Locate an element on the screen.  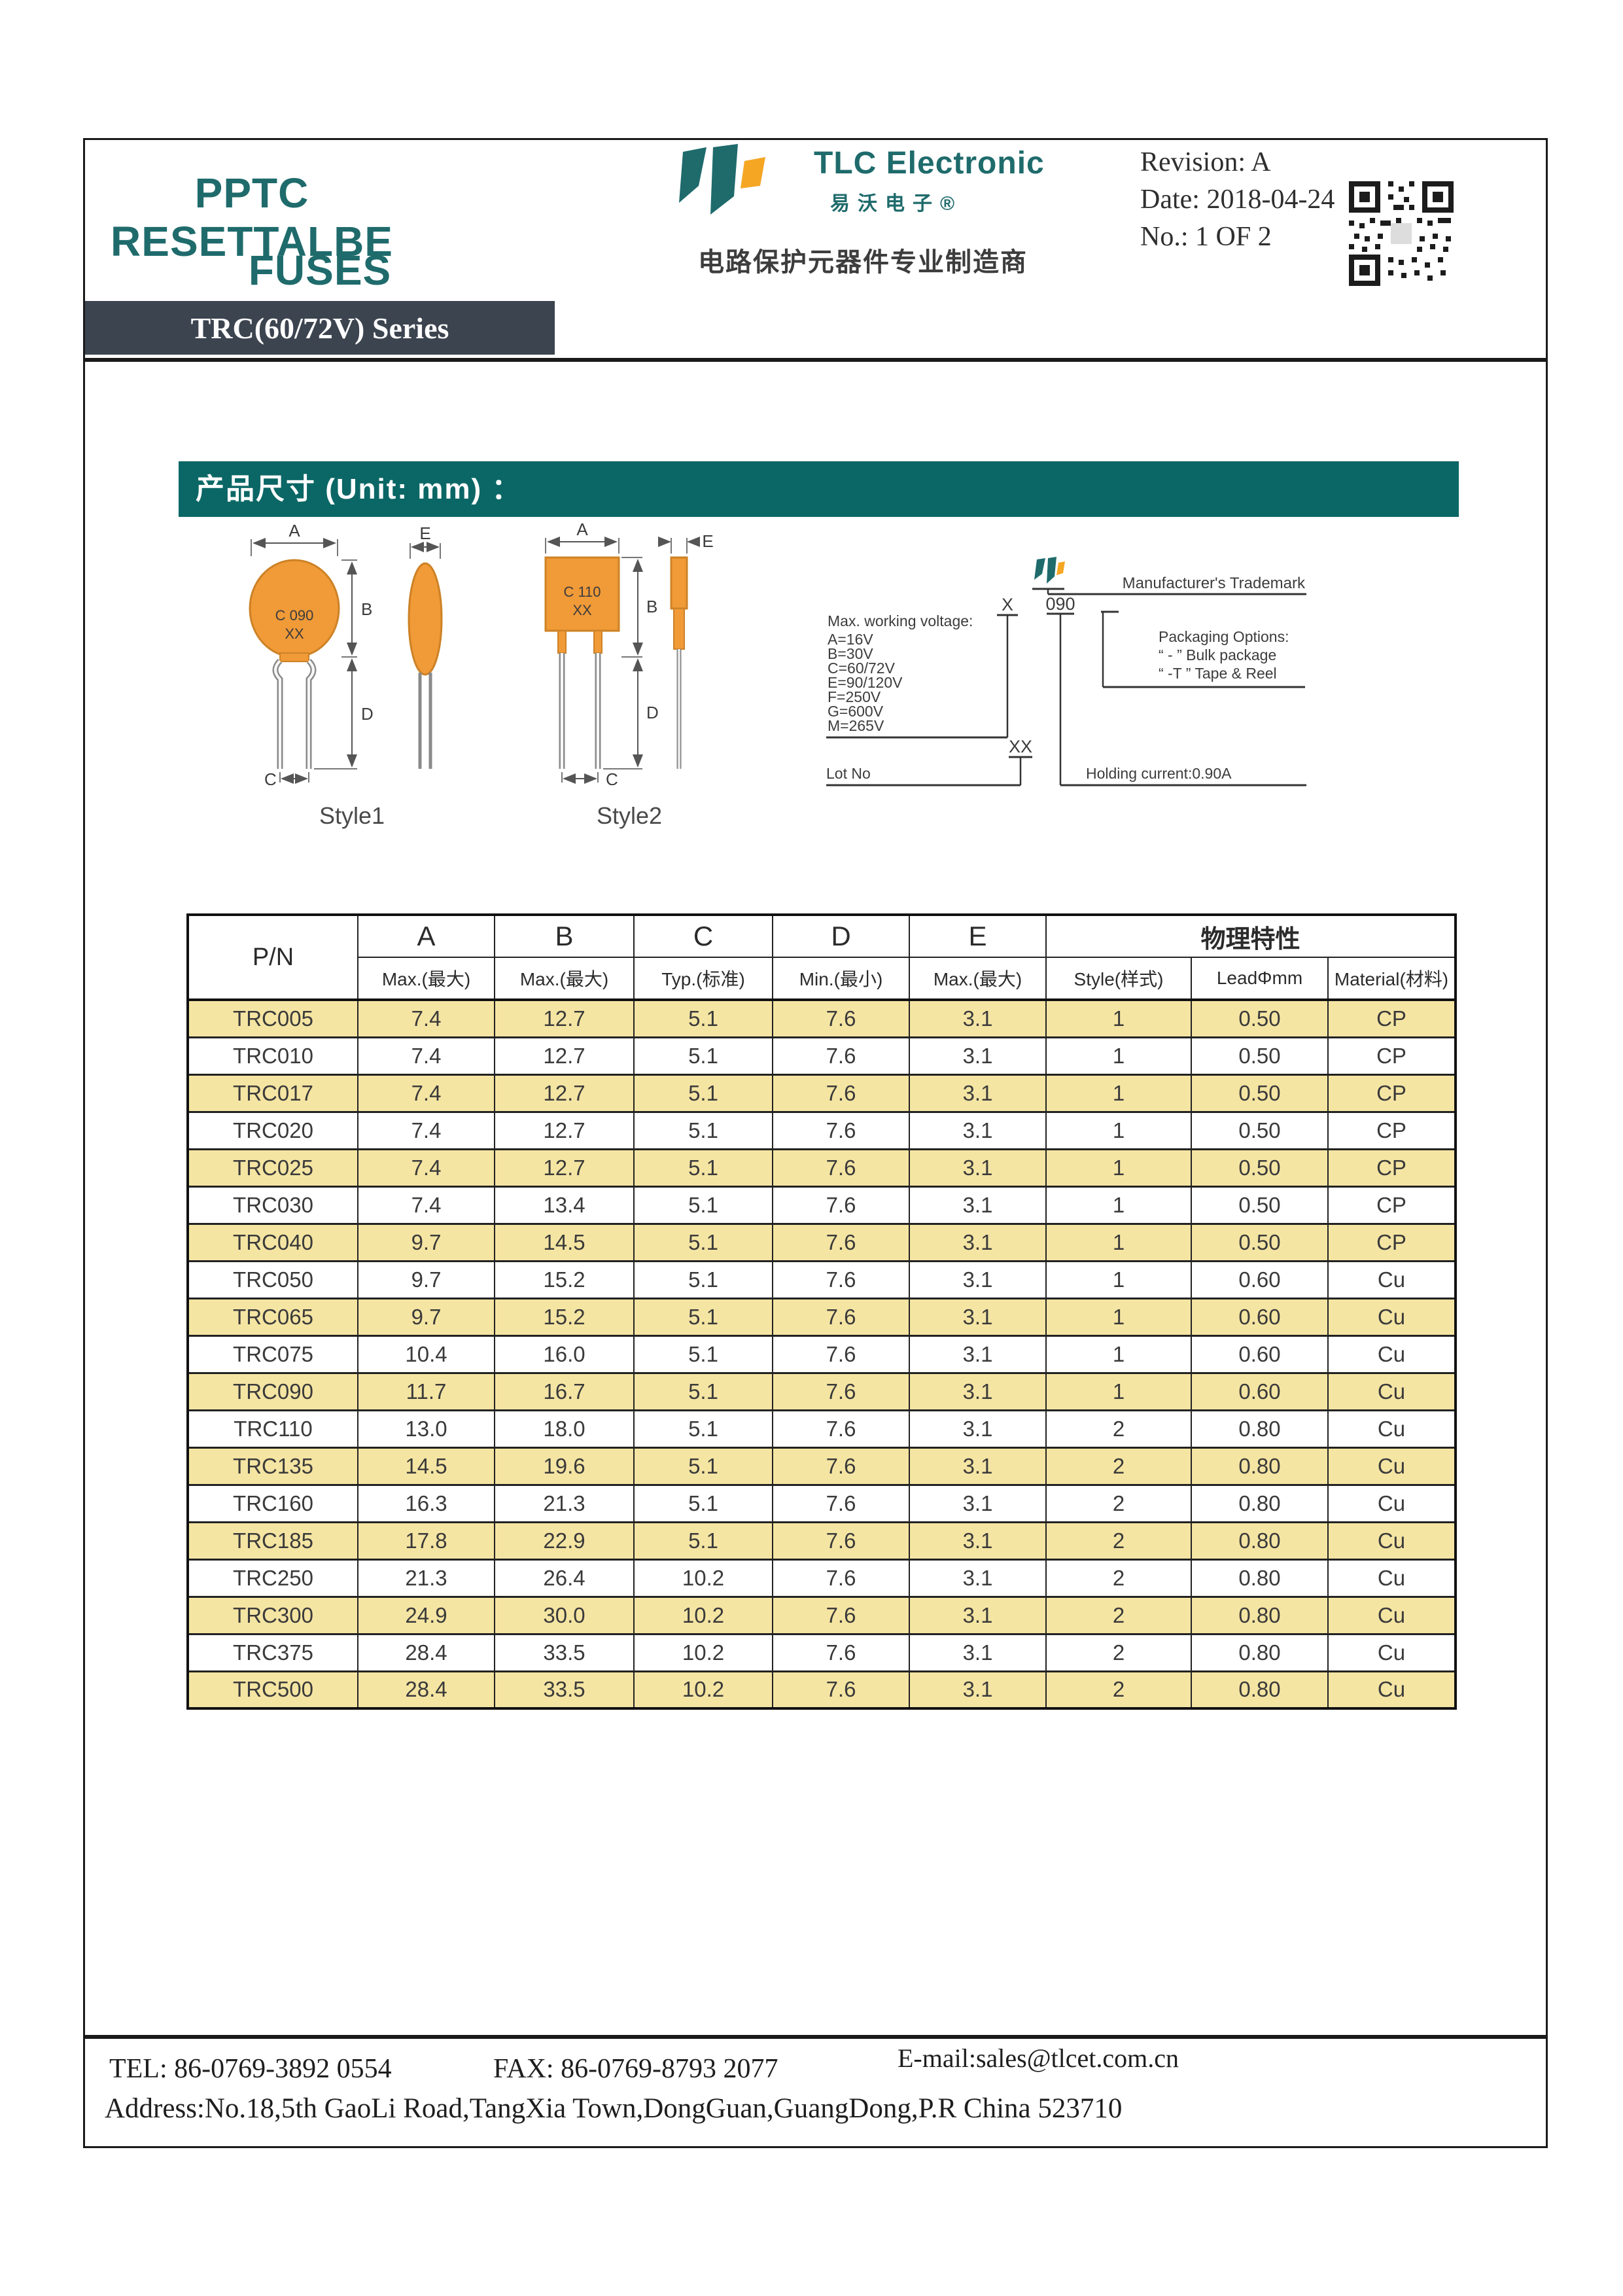
cell-c: 10.2 is located at coordinates (703, 1690).